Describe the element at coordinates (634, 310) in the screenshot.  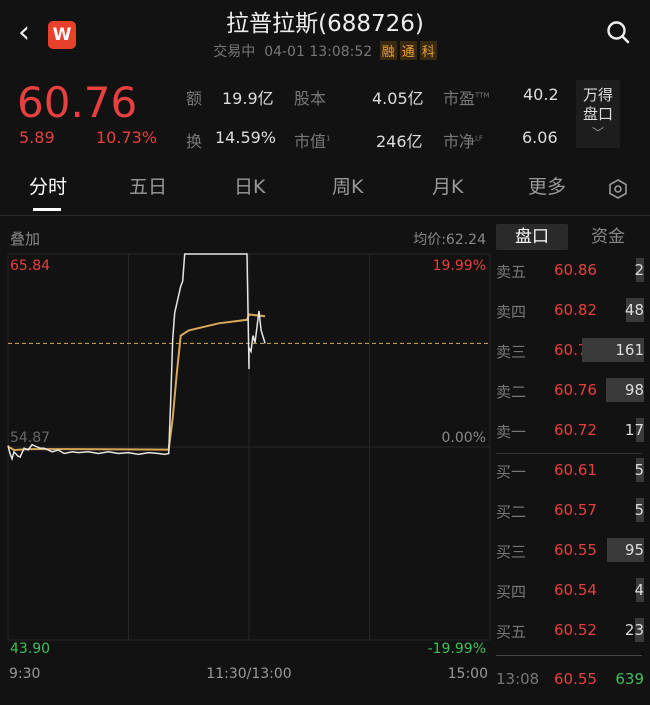
I see `level-volume: 48` at that location.